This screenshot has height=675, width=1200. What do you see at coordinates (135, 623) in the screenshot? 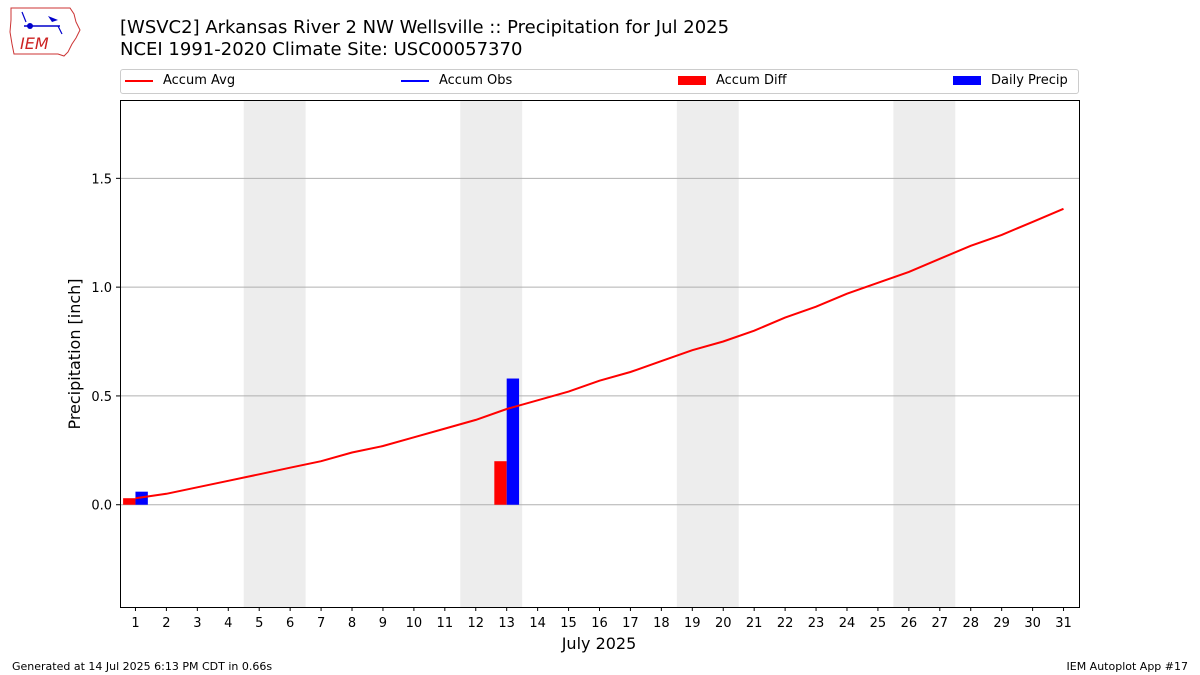
I see `x-tick-label: 1` at bounding box center [135, 623].